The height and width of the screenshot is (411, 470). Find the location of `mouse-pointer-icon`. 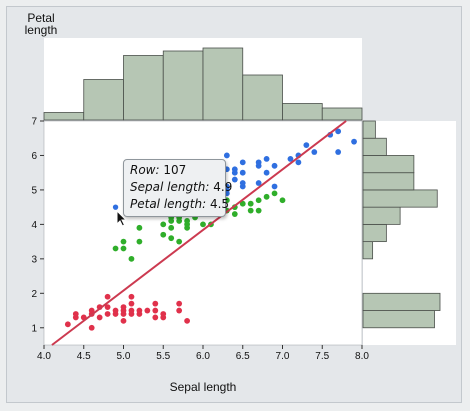

mouse-pointer-icon is located at coordinates (122, 218).